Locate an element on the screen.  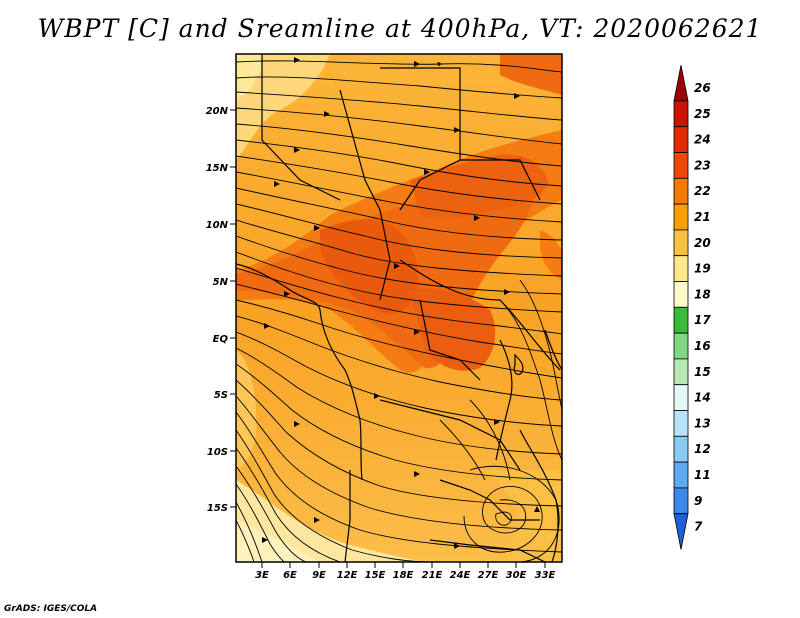
colorbar-label: 20 is located at coordinates (702, 243).